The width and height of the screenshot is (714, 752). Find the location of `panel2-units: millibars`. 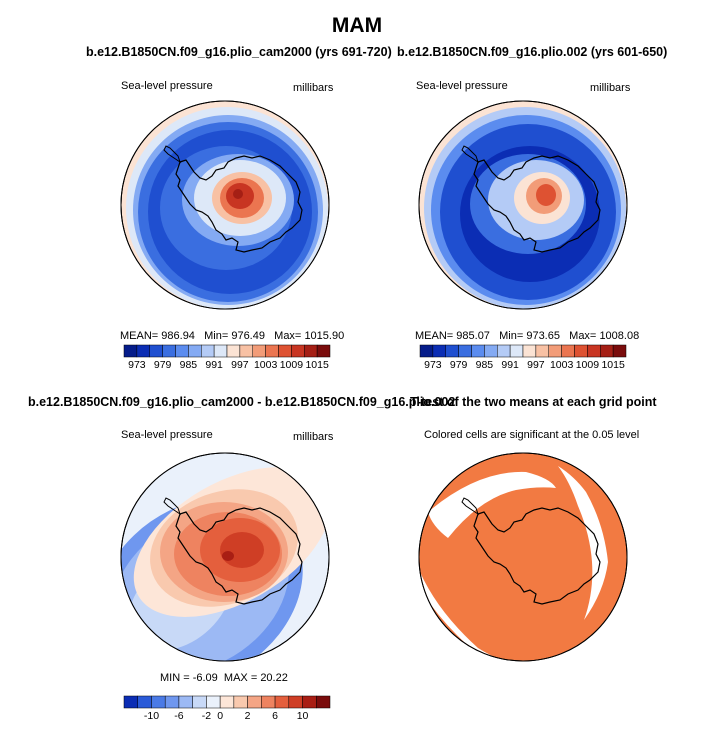

panel2-units: millibars is located at coordinates (610, 88).